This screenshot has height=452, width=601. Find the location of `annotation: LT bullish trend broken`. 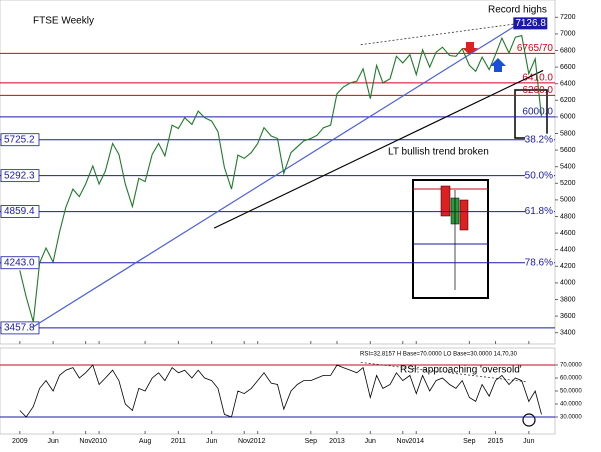

annotation: LT bullish trend broken is located at coordinates (438, 152).